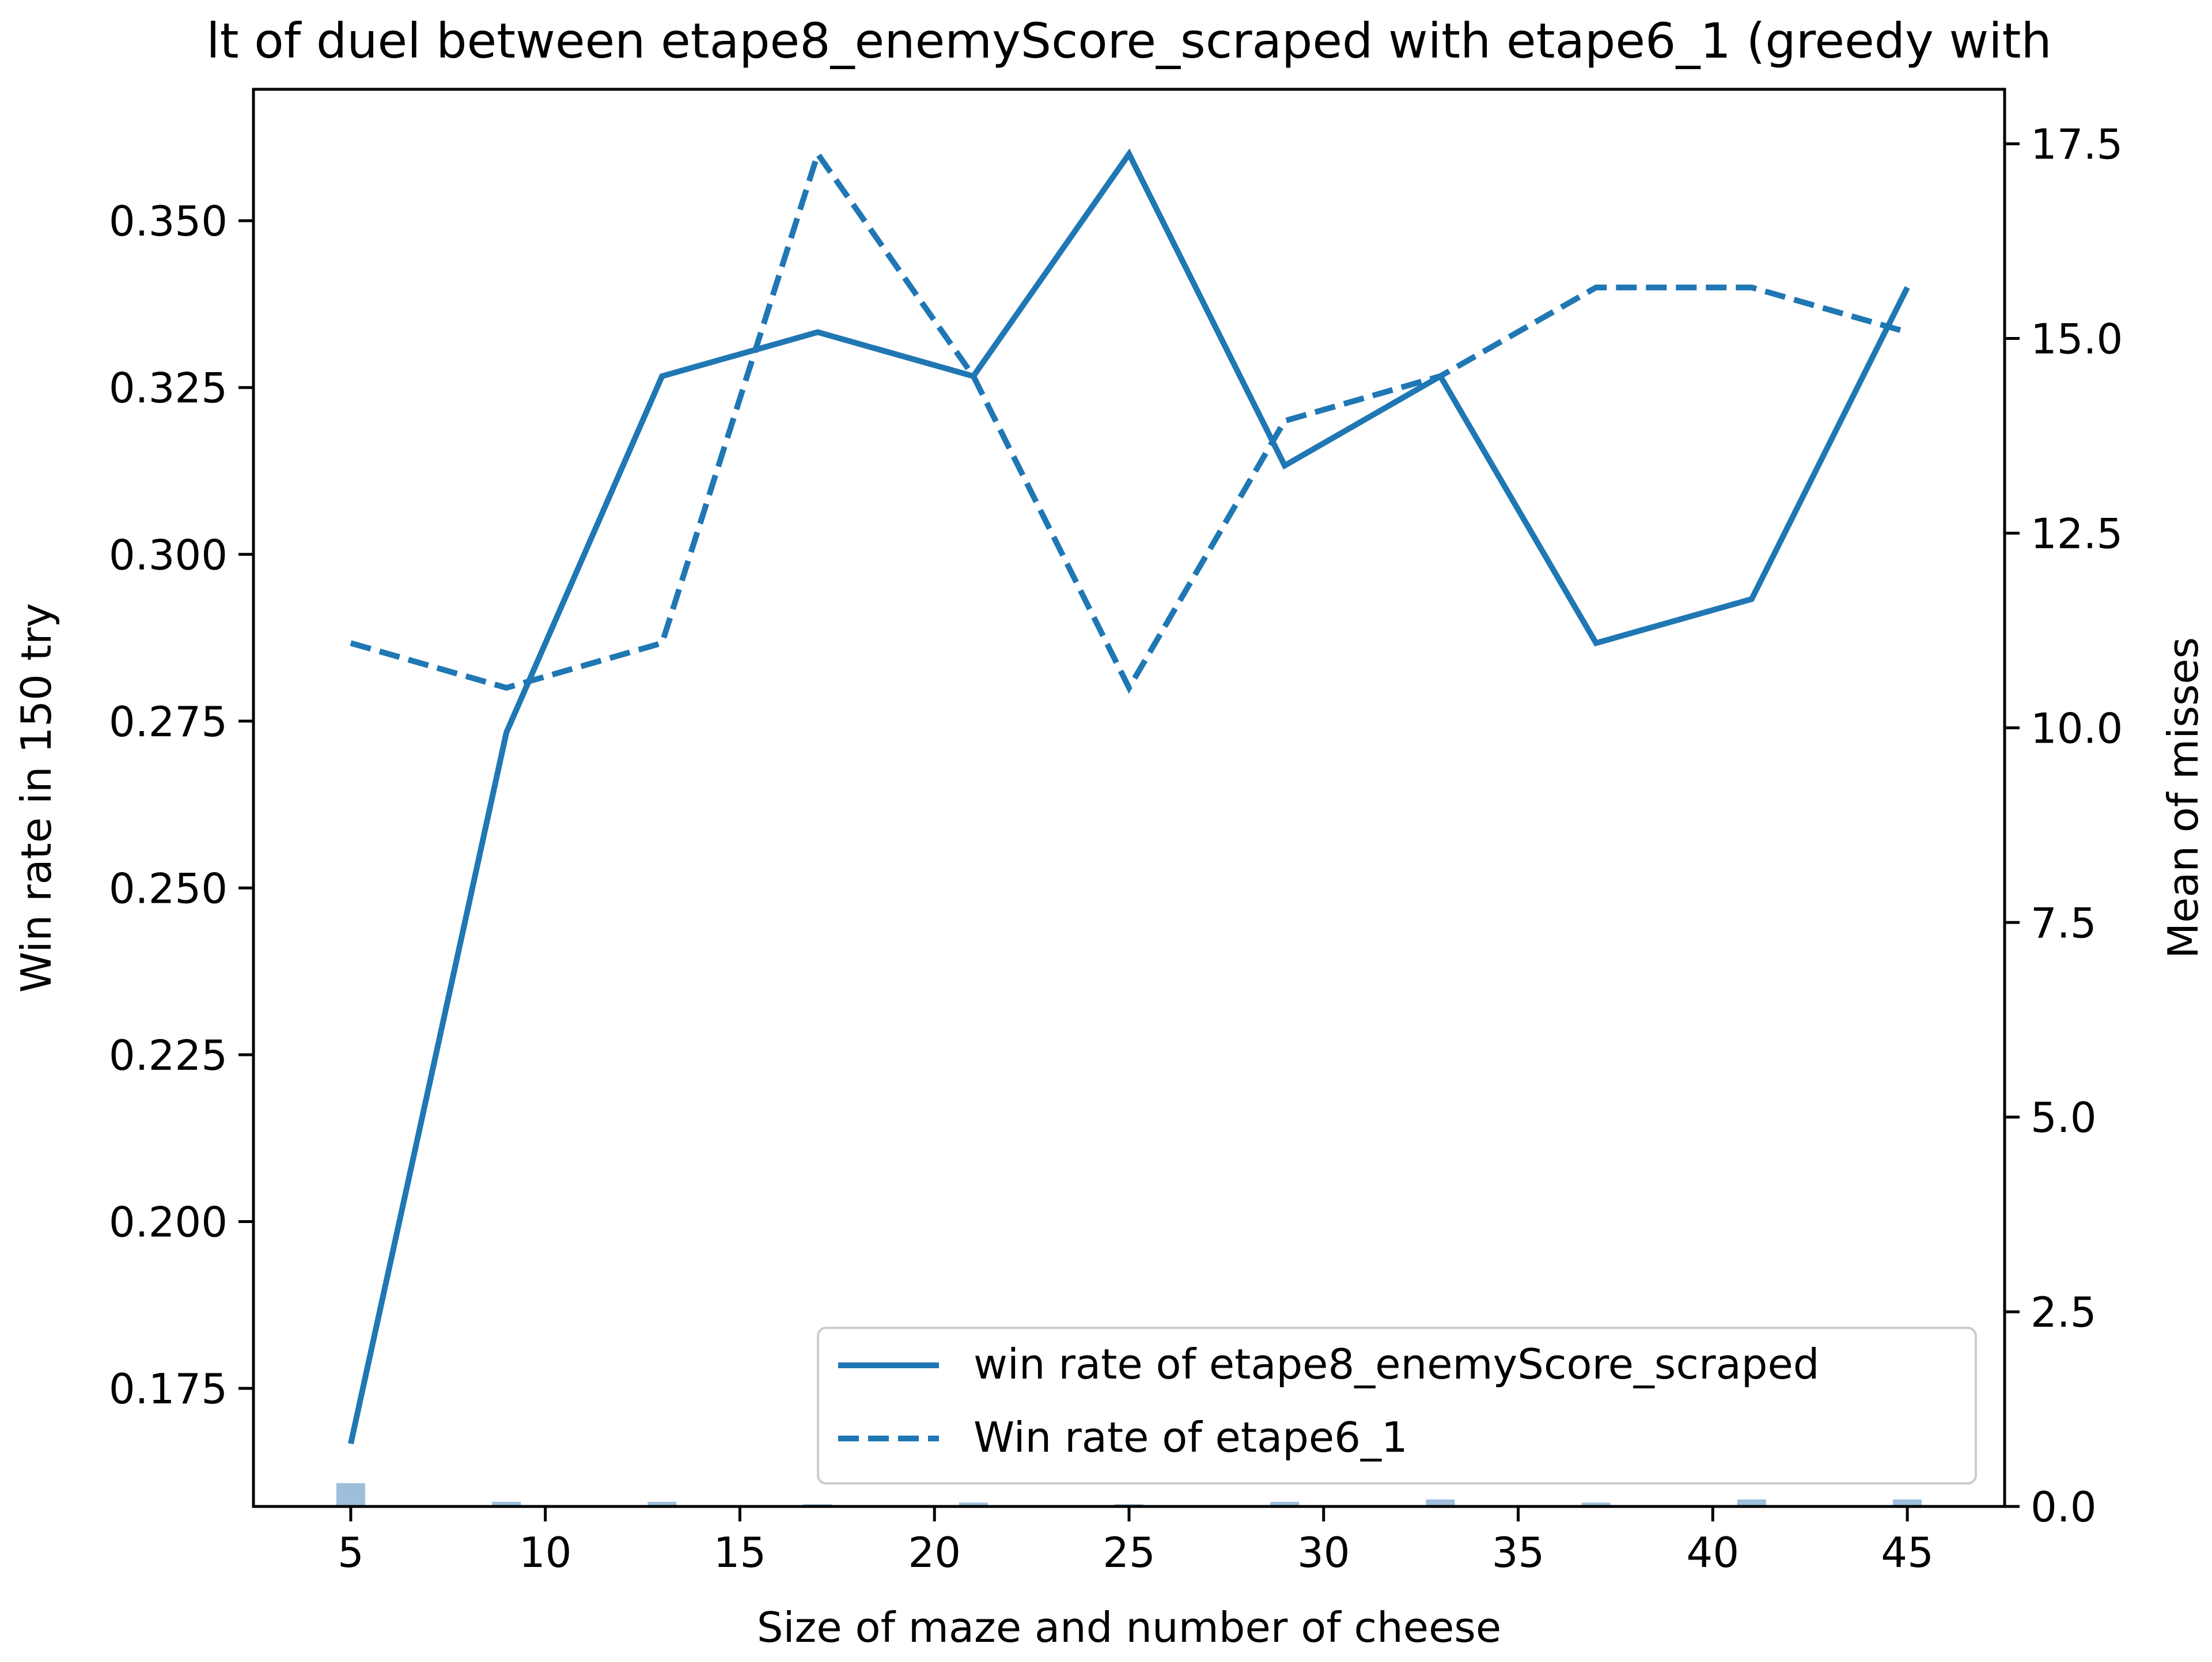  Describe the element at coordinates (168, 1222) in the screenshot. I see `y-tick-label: 0.200` at that location.